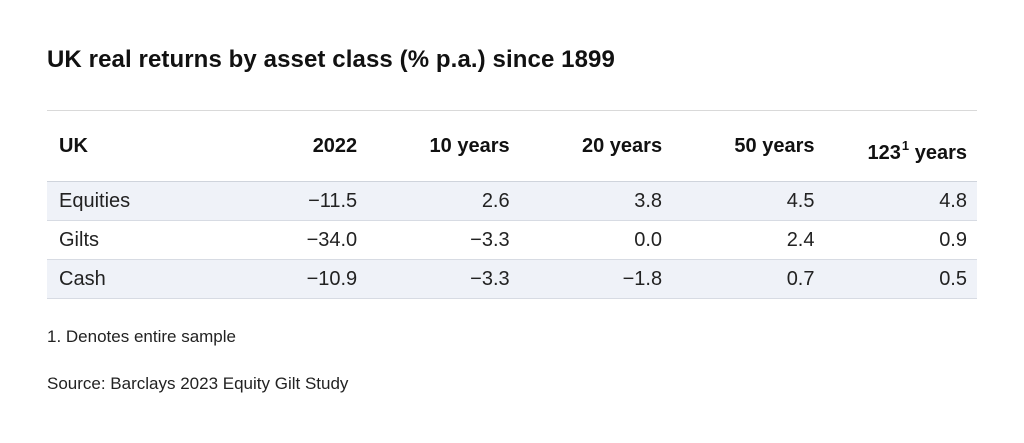 The height and width of the screenshot is (443, 1024). What do you see at coordinates (332, 239) in the screenshot?
I see `cell-2022: −34.0` at bounding box center [332, 239].